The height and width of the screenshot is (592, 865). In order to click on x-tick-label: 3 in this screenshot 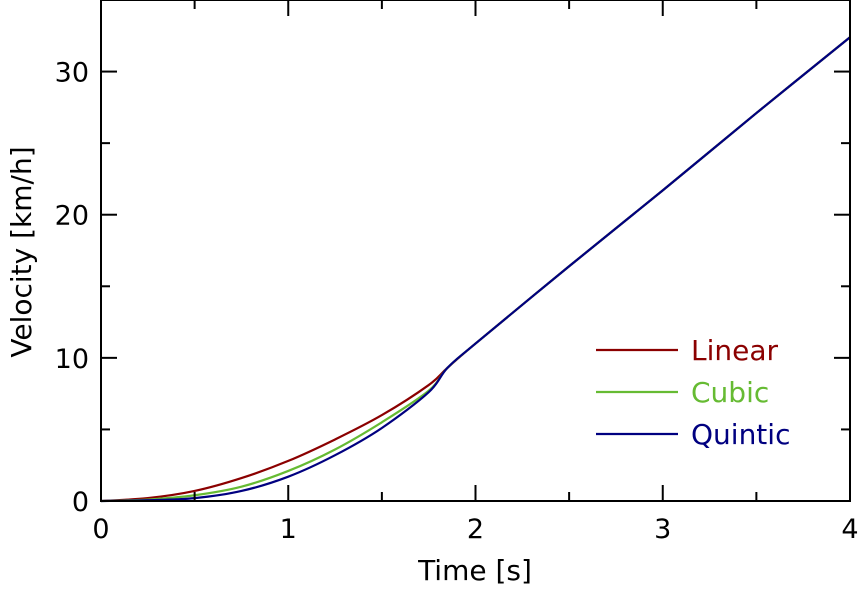, I will do `click(662, 529)`.